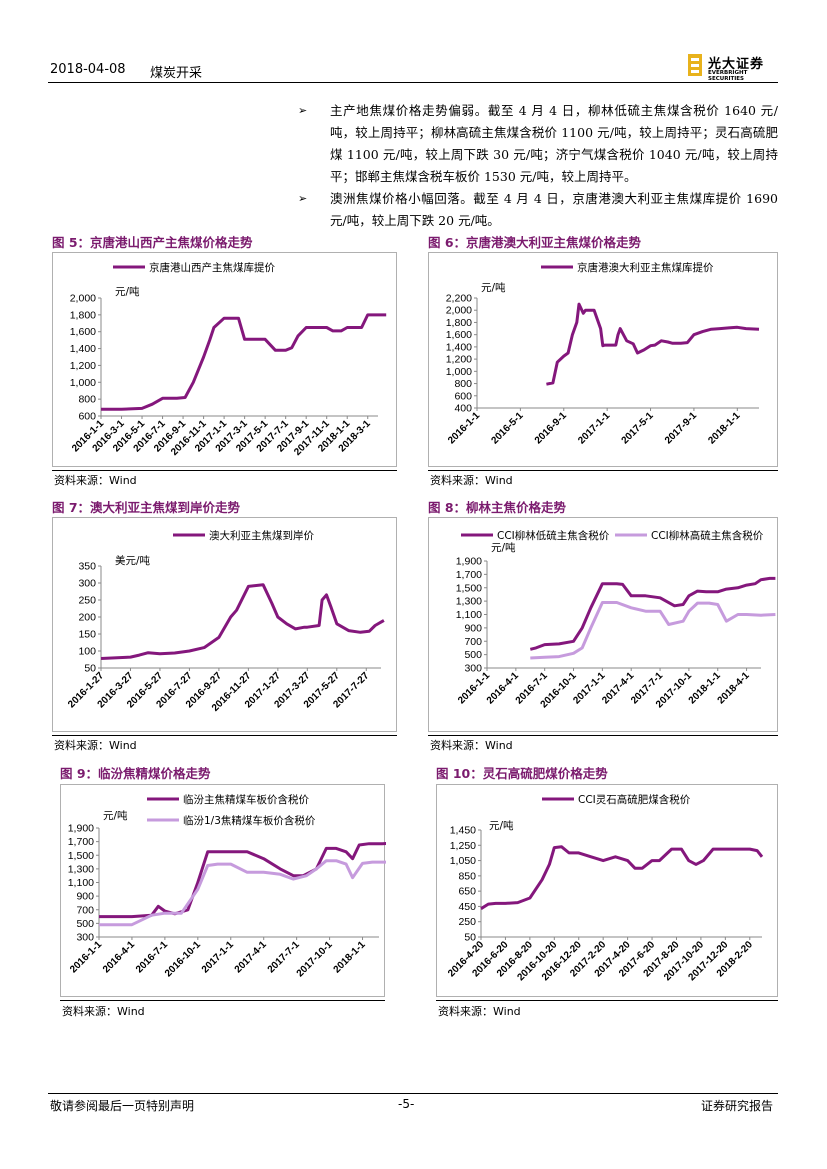  Describe the element at coordinates (176, 73) in the screenshot. I see `report-sector: 煤炭开采` at that location.